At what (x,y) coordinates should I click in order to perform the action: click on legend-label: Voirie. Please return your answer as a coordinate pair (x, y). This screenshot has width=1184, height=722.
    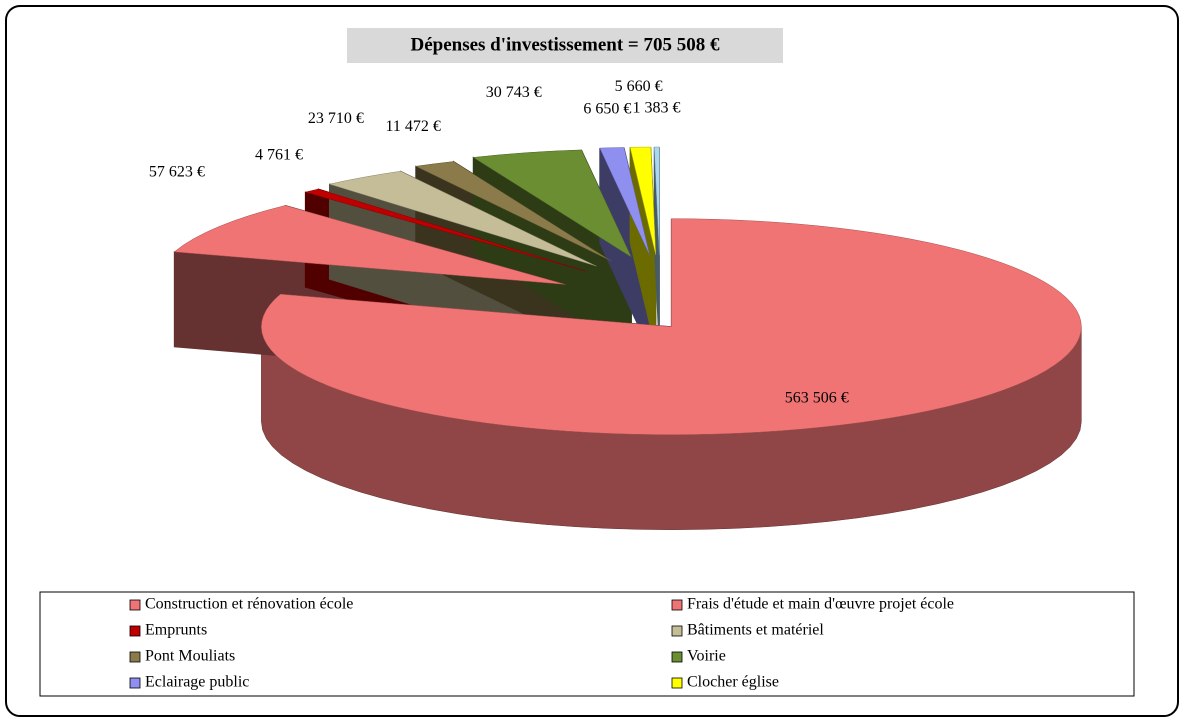
    Looking at the image, I should click on (706, 656).